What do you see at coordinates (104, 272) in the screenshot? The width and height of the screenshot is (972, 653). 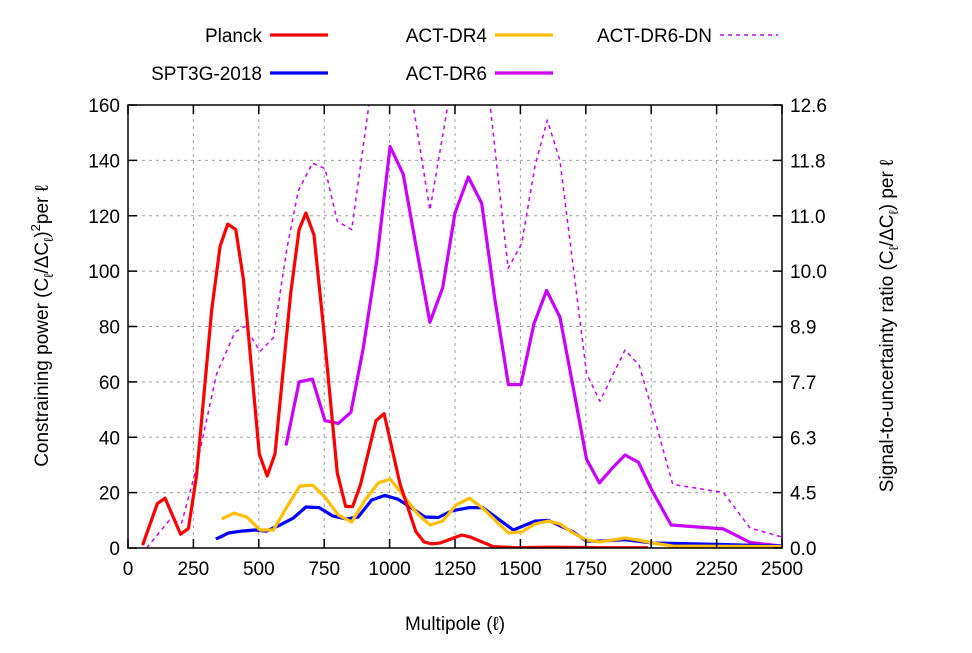 I see `y-tick-label: 100` at bounding box center [104, 272].